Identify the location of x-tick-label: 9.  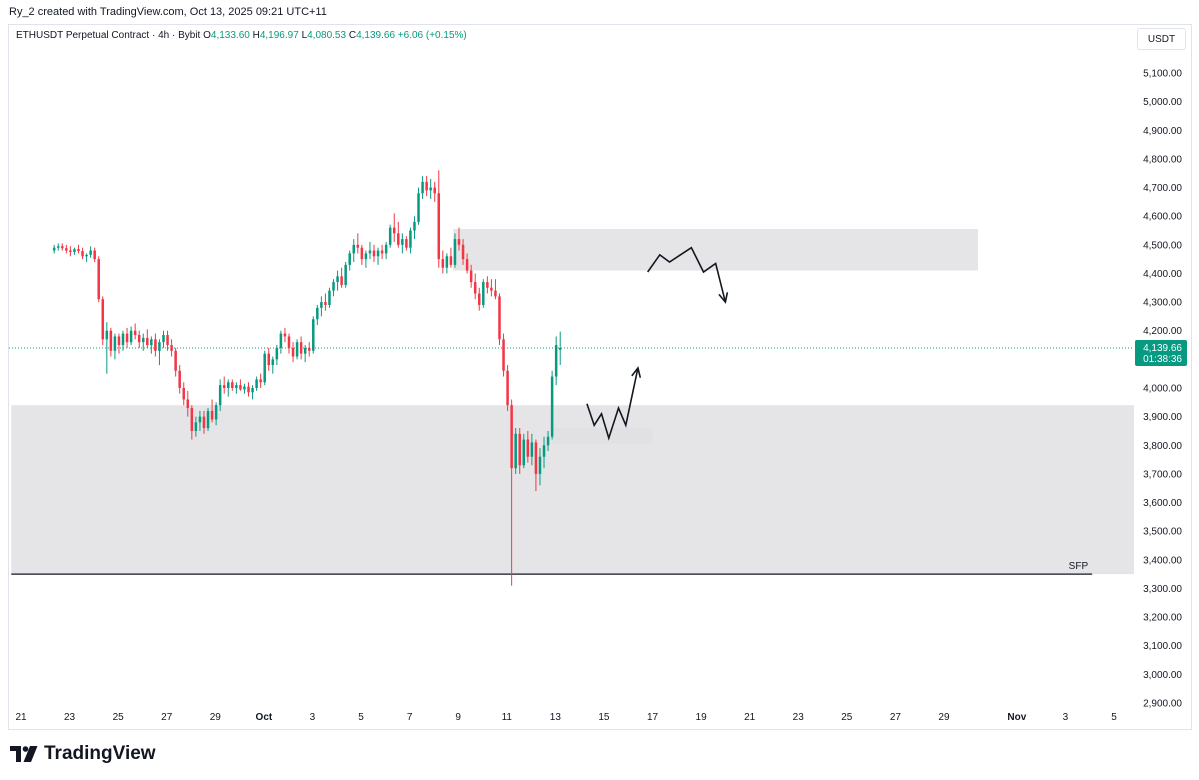
(458, 717).